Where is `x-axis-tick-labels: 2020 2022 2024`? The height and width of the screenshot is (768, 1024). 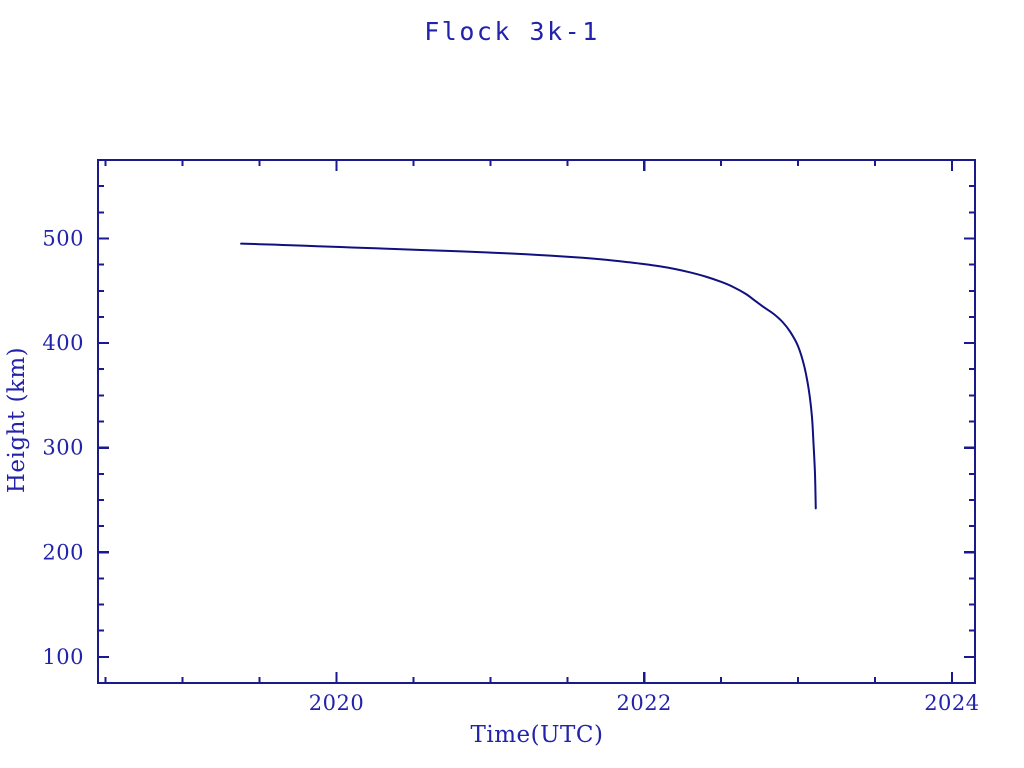
x-axis-tick-labels: 2020 2022 2024 is located at coordinates (644, 703).